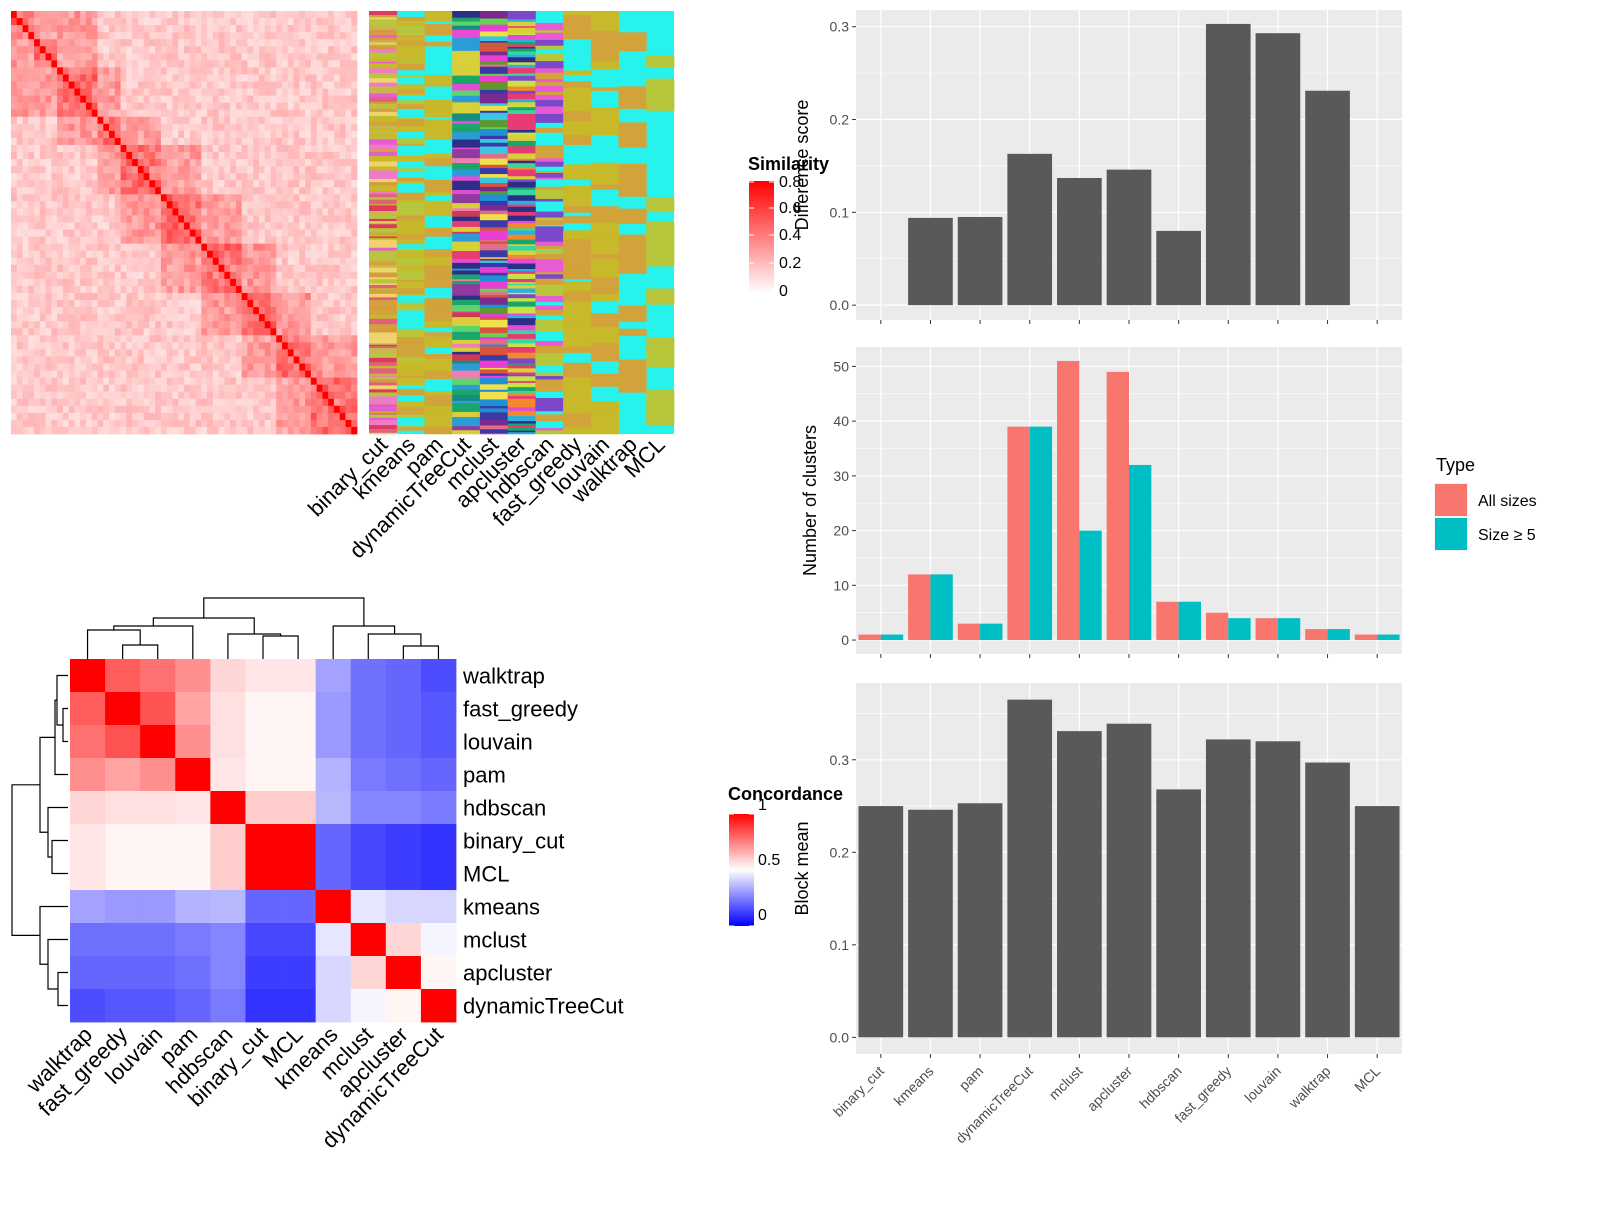 This screenshot has width=1600, height=1205. I want to click on x-tick-label: MCL, so click(1367, 1079).